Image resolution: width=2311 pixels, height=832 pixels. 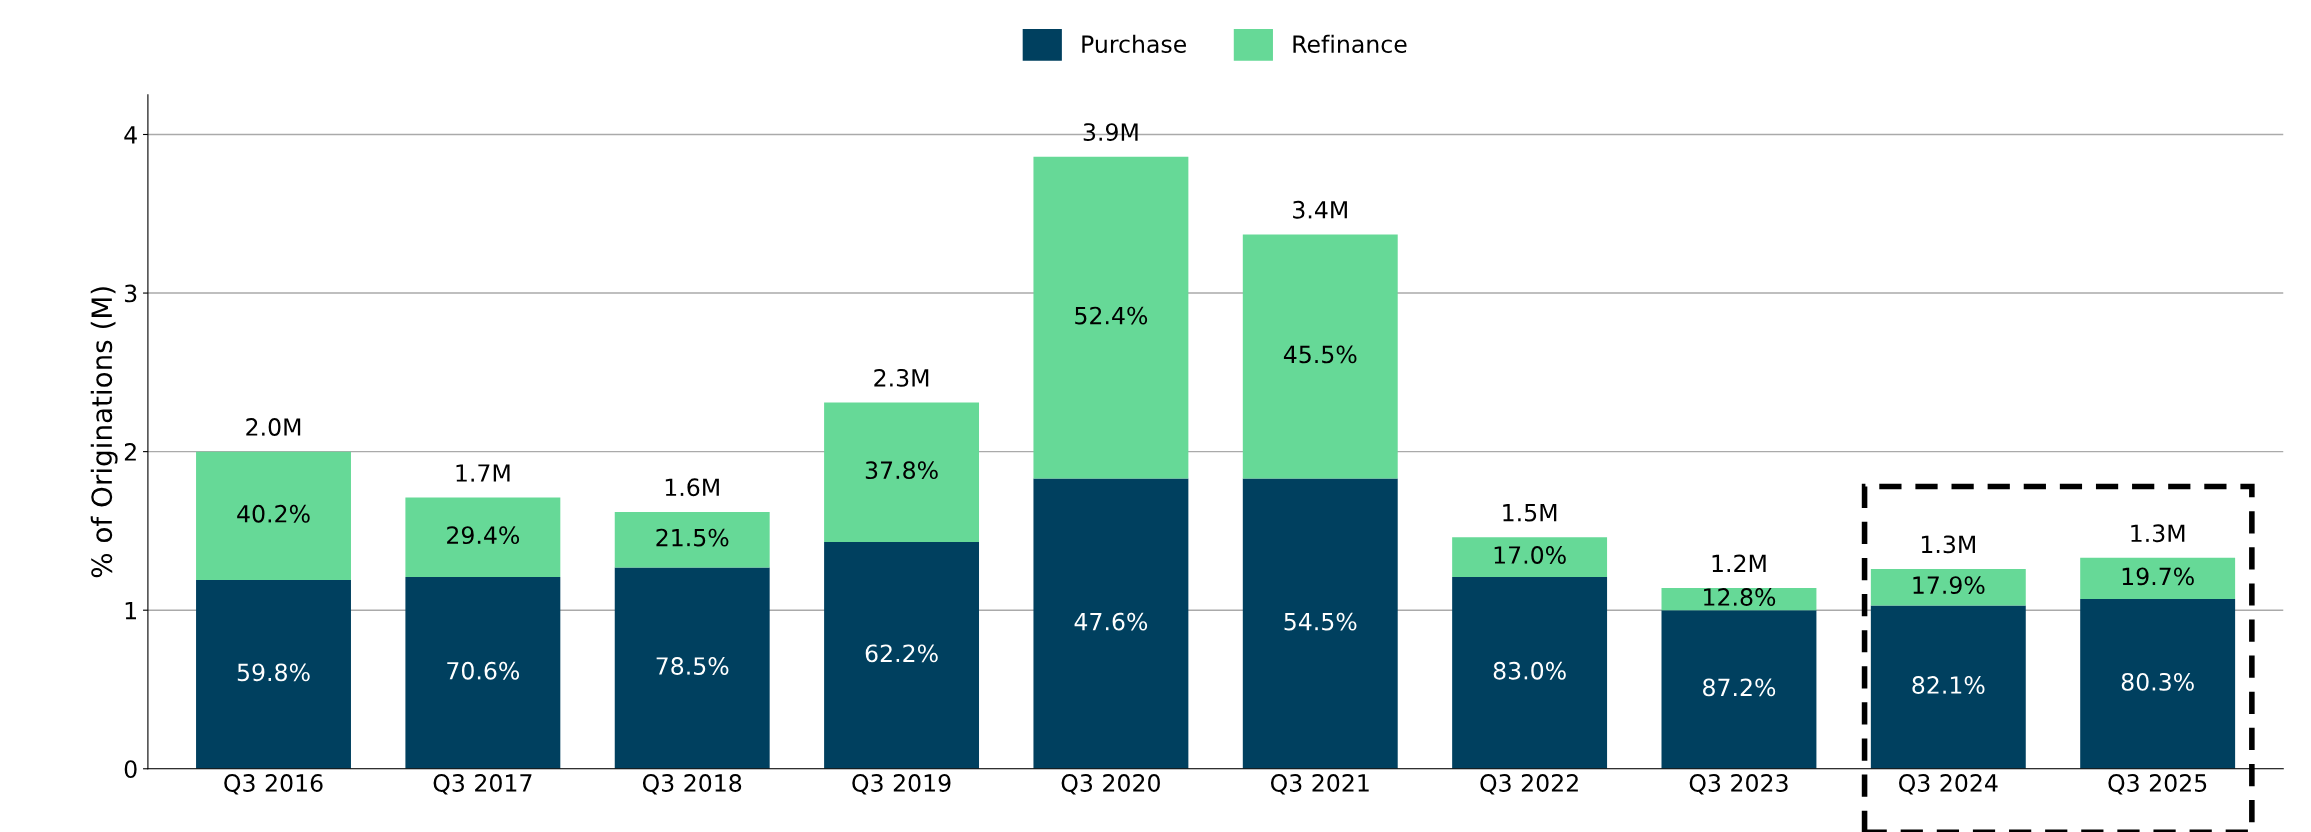 I want to click on annotation: 17.0%, so click(x=1530, y=555).